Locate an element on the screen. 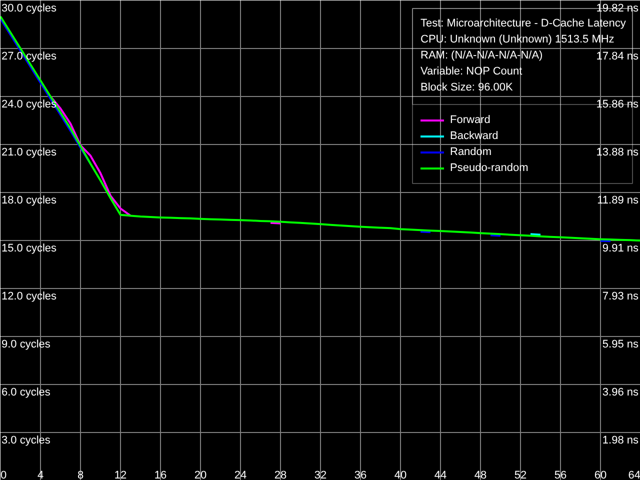  x-tick-label: 20 is located at coordinates (200, 475).